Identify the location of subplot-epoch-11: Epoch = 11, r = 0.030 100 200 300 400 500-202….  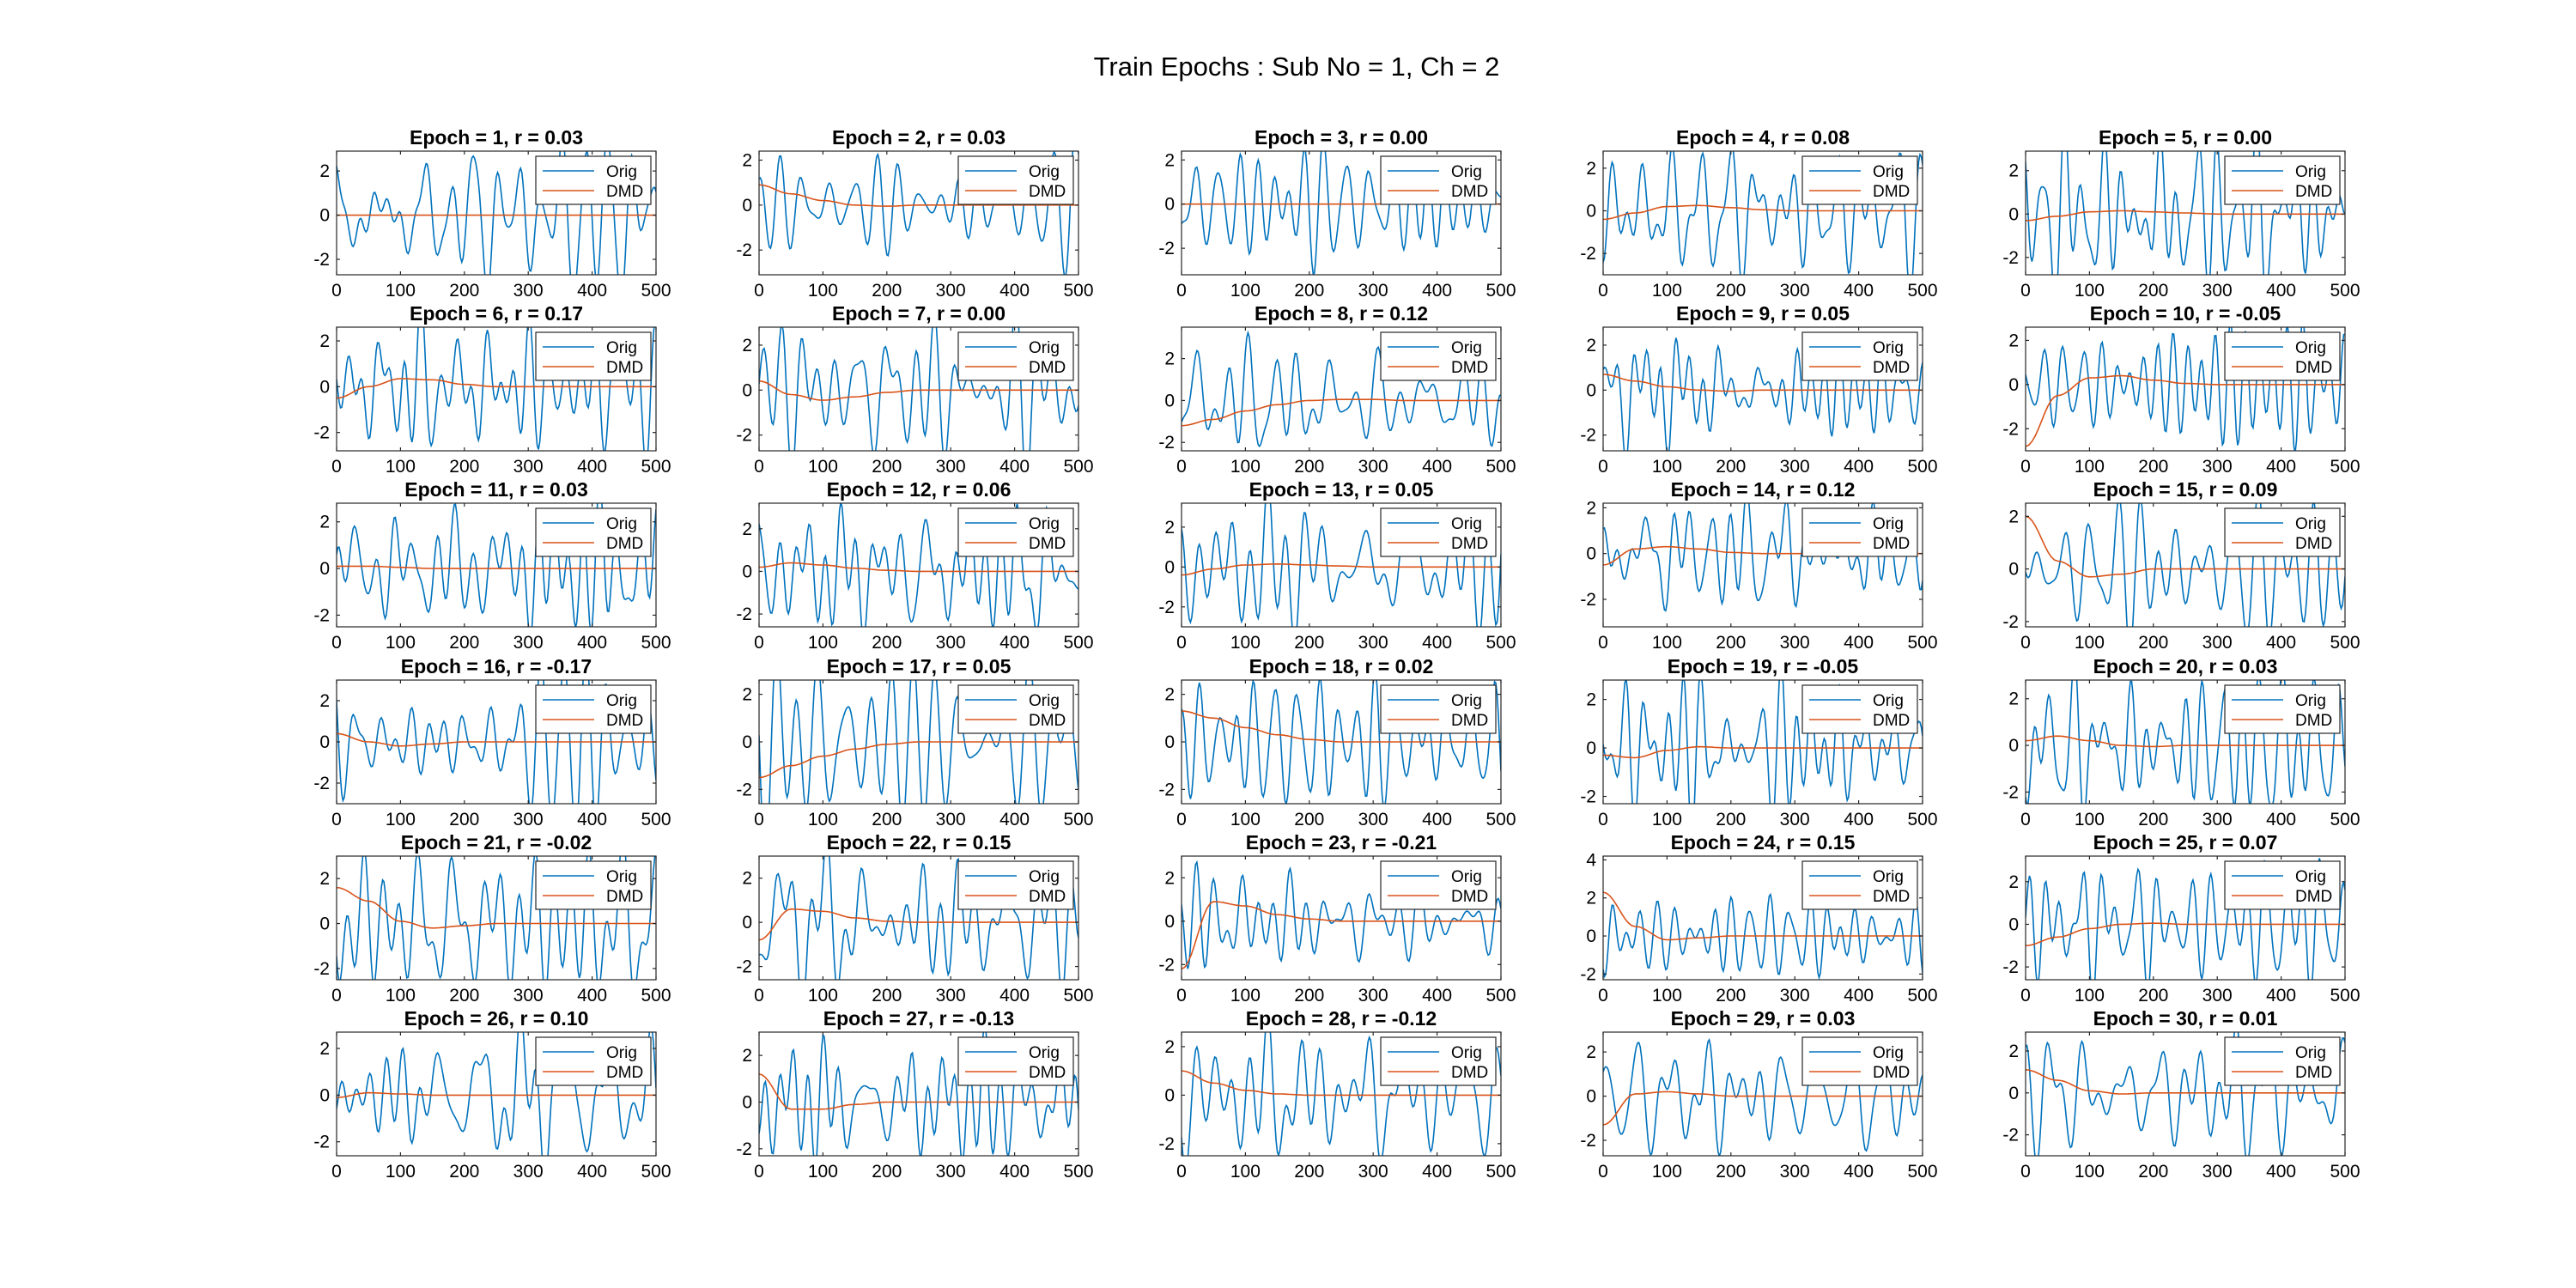
(492, 565).